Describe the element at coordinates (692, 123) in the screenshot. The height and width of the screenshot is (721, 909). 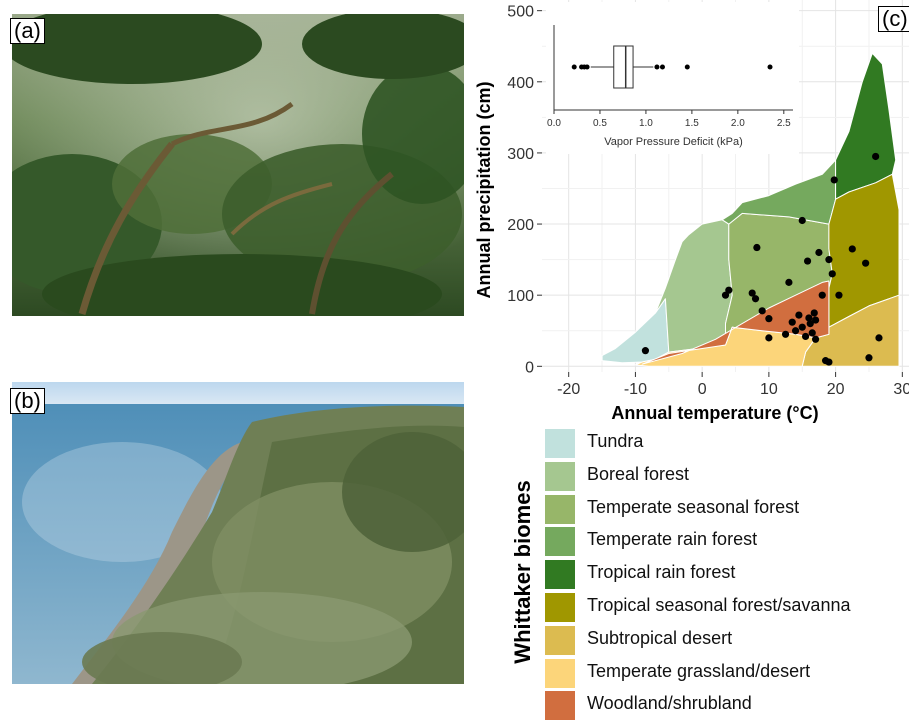
I see `inset-tick-label: 1.5` at that location.